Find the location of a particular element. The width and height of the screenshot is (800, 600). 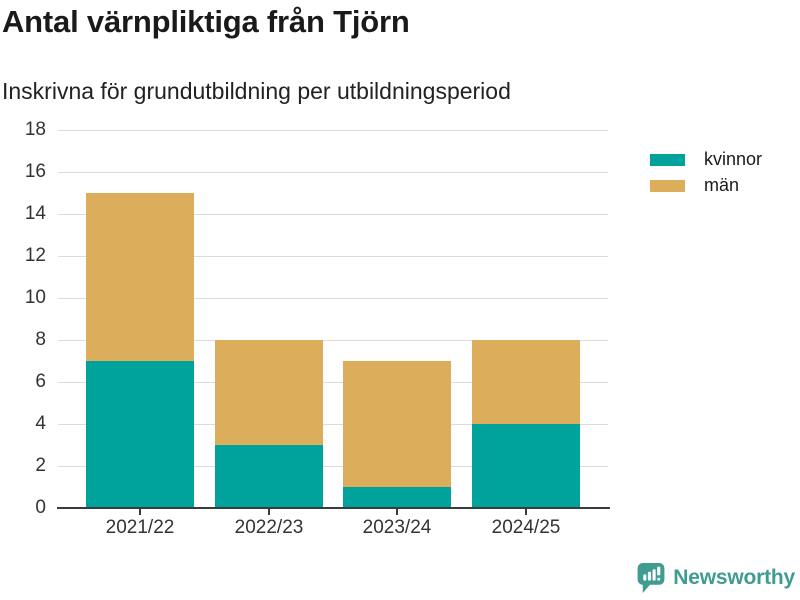

legend: kvinnor män is located at coordinates (706, 175).